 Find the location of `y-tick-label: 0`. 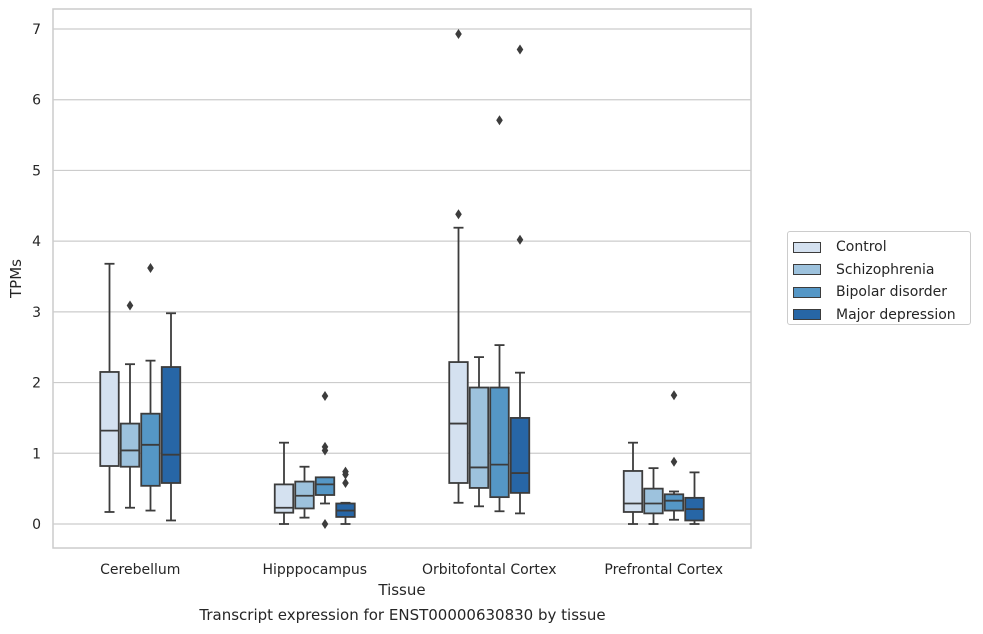

y-tick-label: 0 is located at coordinates (36, 525).